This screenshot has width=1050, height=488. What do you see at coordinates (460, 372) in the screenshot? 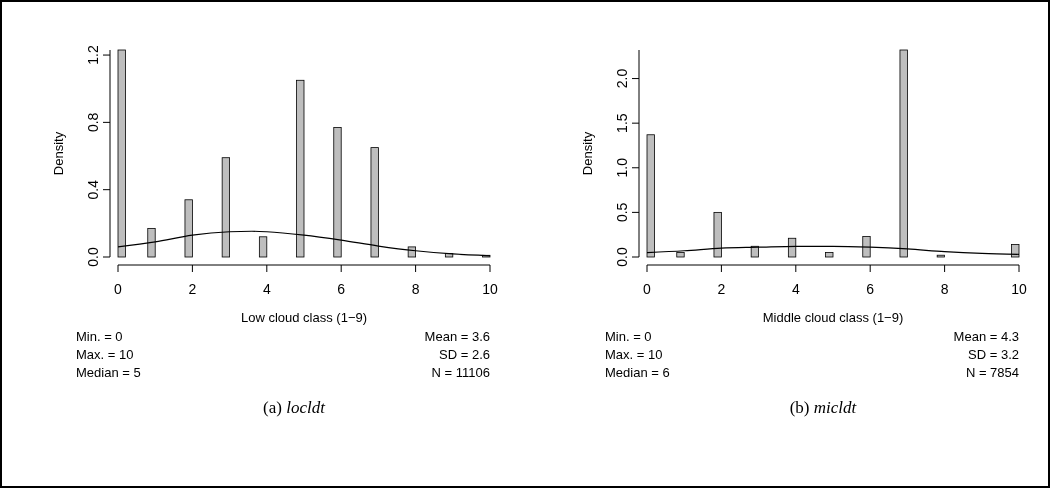
I see `text: N = 11106` at bounding box center [460, 372].